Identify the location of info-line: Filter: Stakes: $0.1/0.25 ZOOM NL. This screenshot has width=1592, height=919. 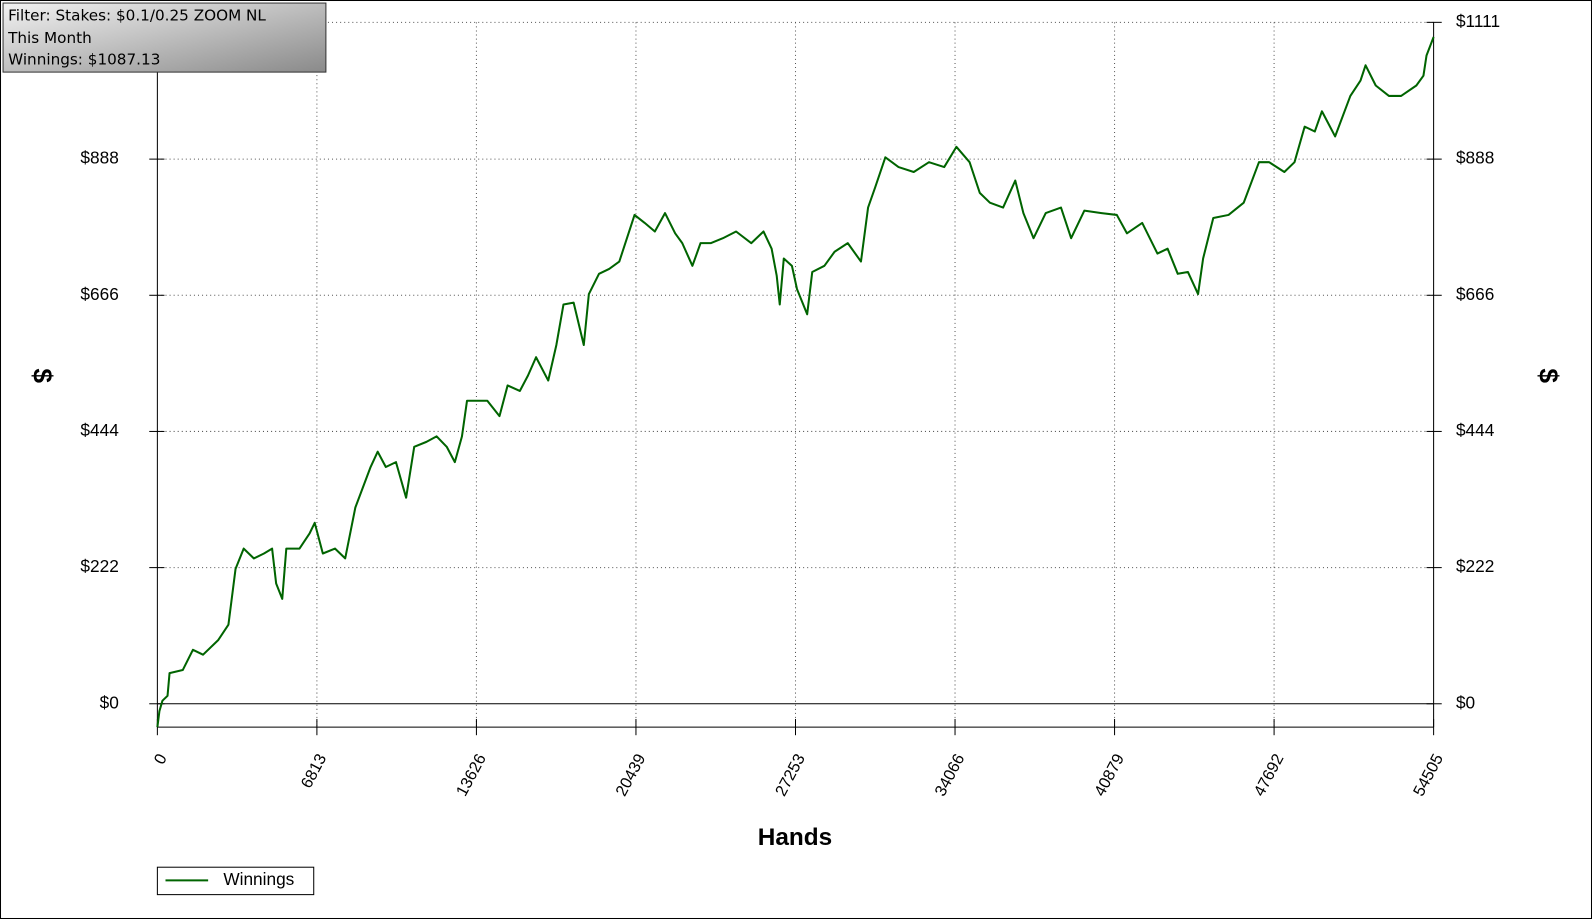
(137, 16).